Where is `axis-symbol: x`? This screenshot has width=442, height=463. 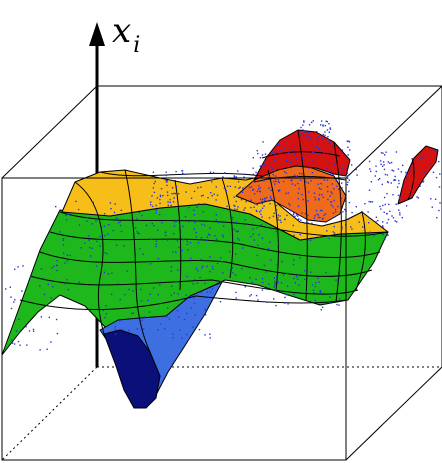
axis-symbol: x is located at coordinates (122, 31).